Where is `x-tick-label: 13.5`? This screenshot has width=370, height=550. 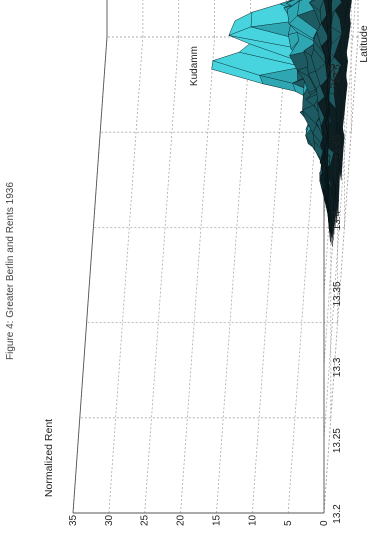 x-tick-label: 13.5 is located at coordinates (337, 74).